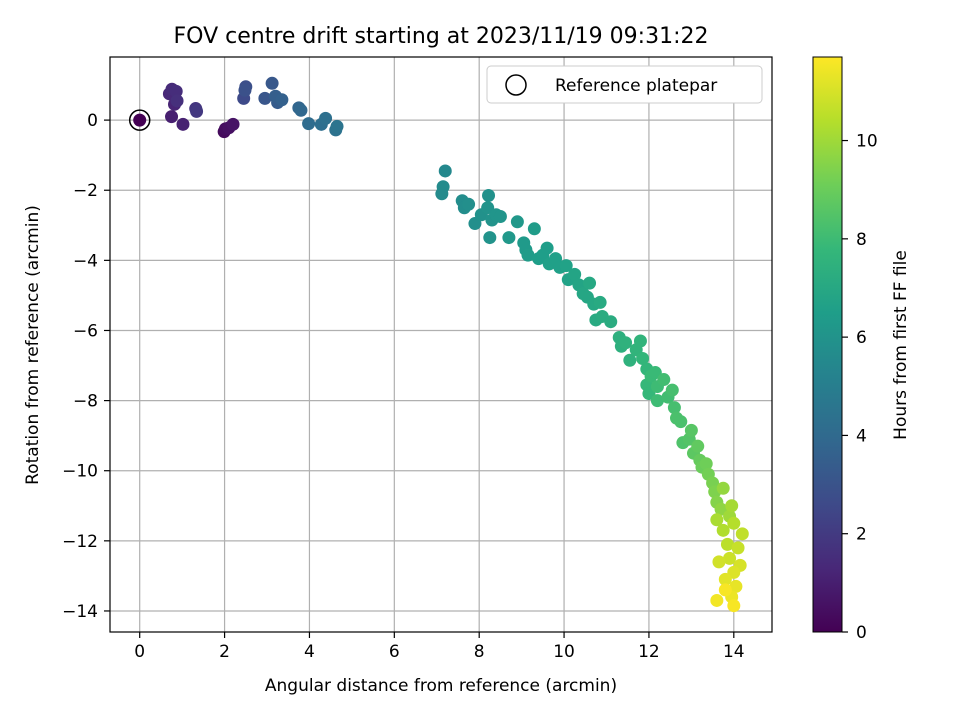  I want to click on x-tick-label: 4, so click(309, 652).